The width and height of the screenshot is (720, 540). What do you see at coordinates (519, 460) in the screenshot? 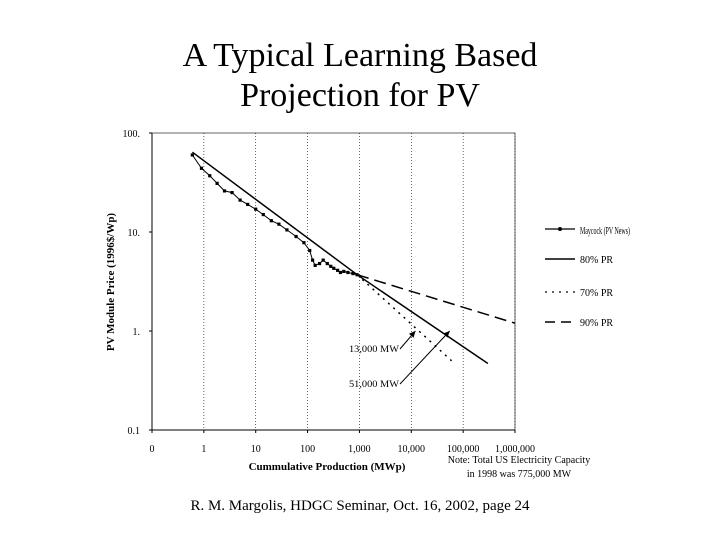
I see `note-line-1: Note: Total US Electricity Capacity` at bounding box center [519, 460].